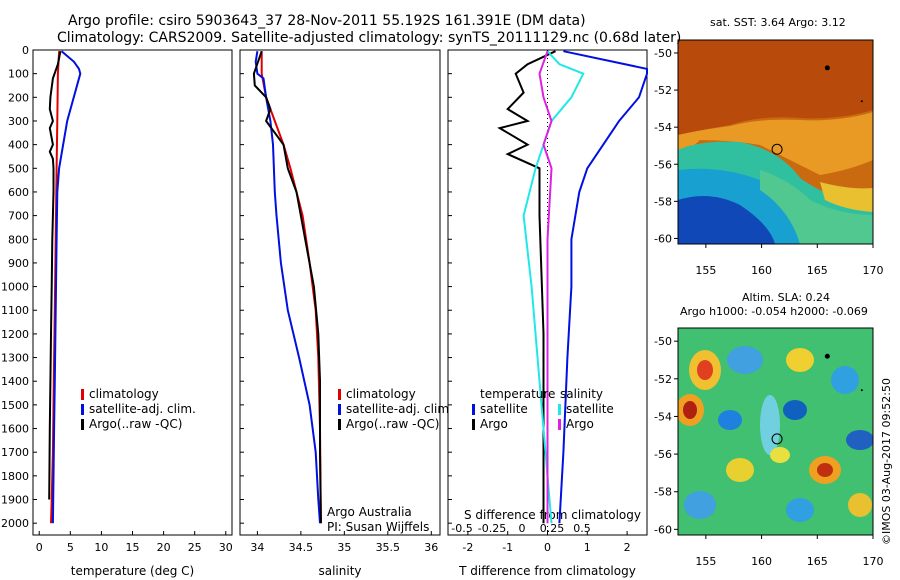  Describe the element at coordinates (133, 547) in the screenshot. I see `x-tick-label: 15` at that location.